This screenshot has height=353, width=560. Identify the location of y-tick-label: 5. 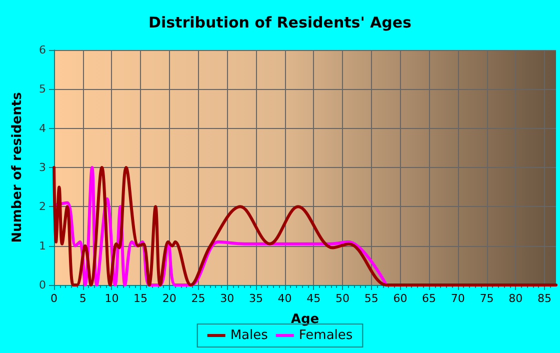
(42, 89).